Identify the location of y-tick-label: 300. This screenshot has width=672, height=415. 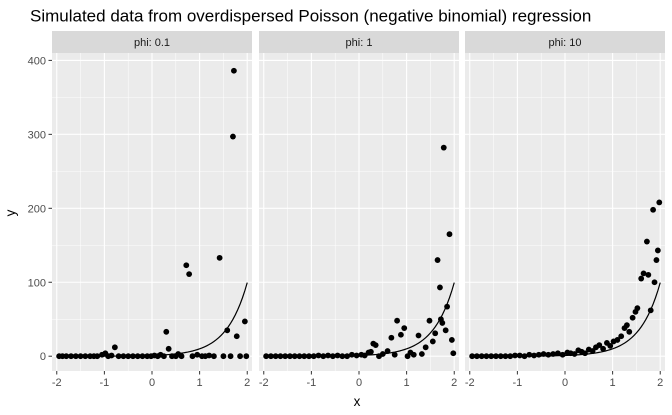
(37, 135).